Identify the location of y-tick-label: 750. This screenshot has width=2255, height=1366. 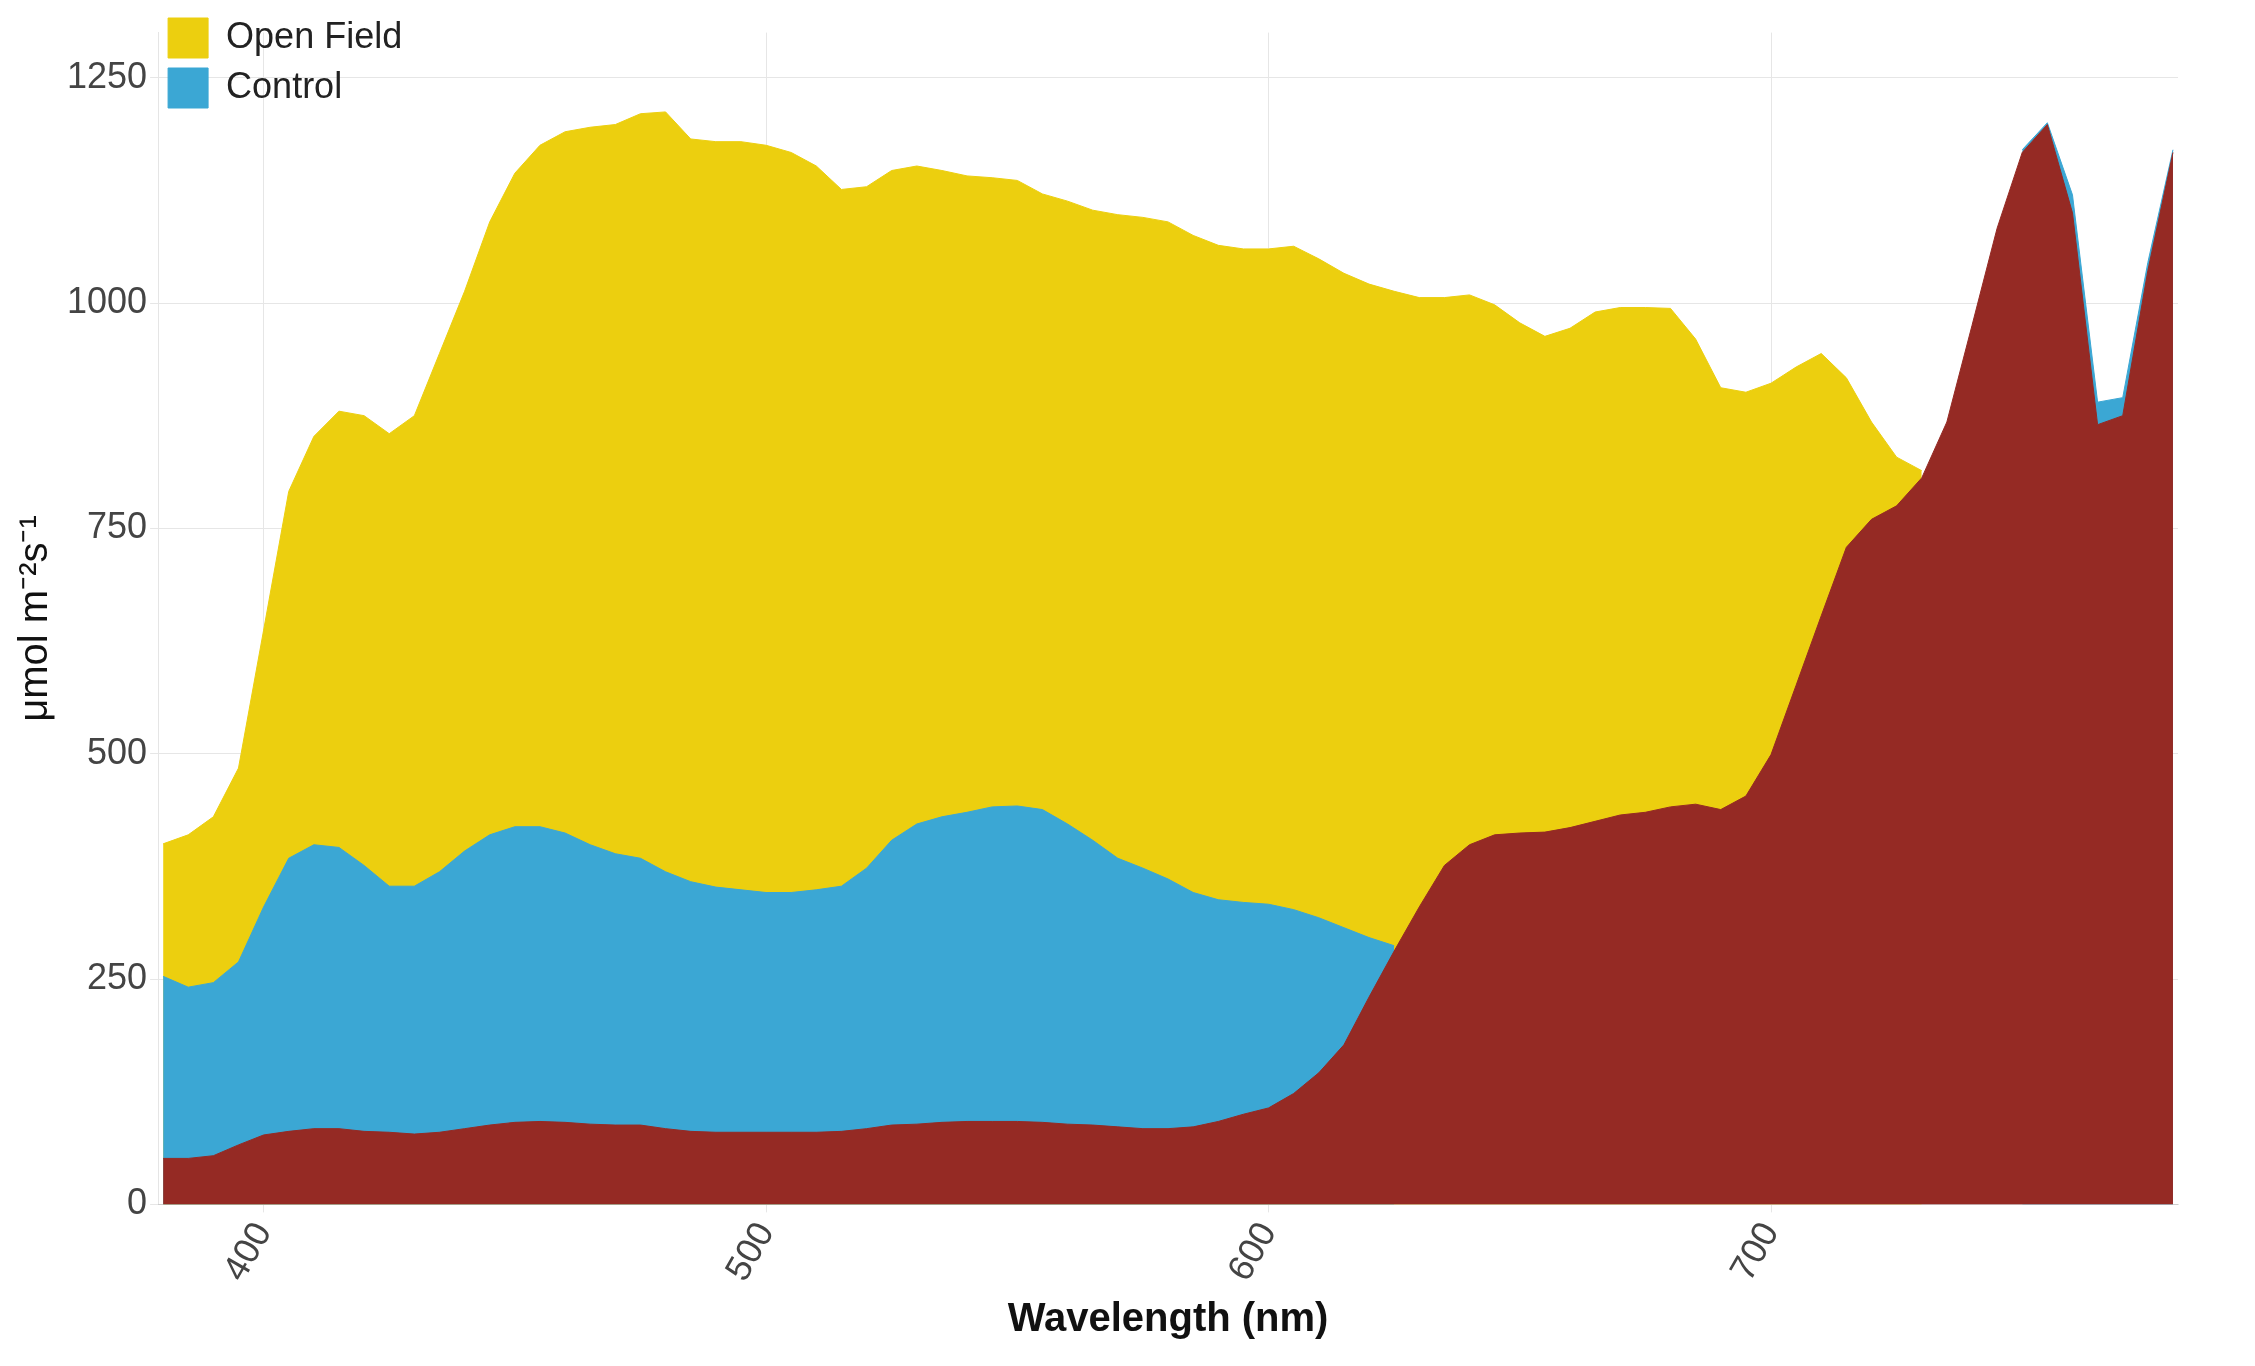
(117, 526).